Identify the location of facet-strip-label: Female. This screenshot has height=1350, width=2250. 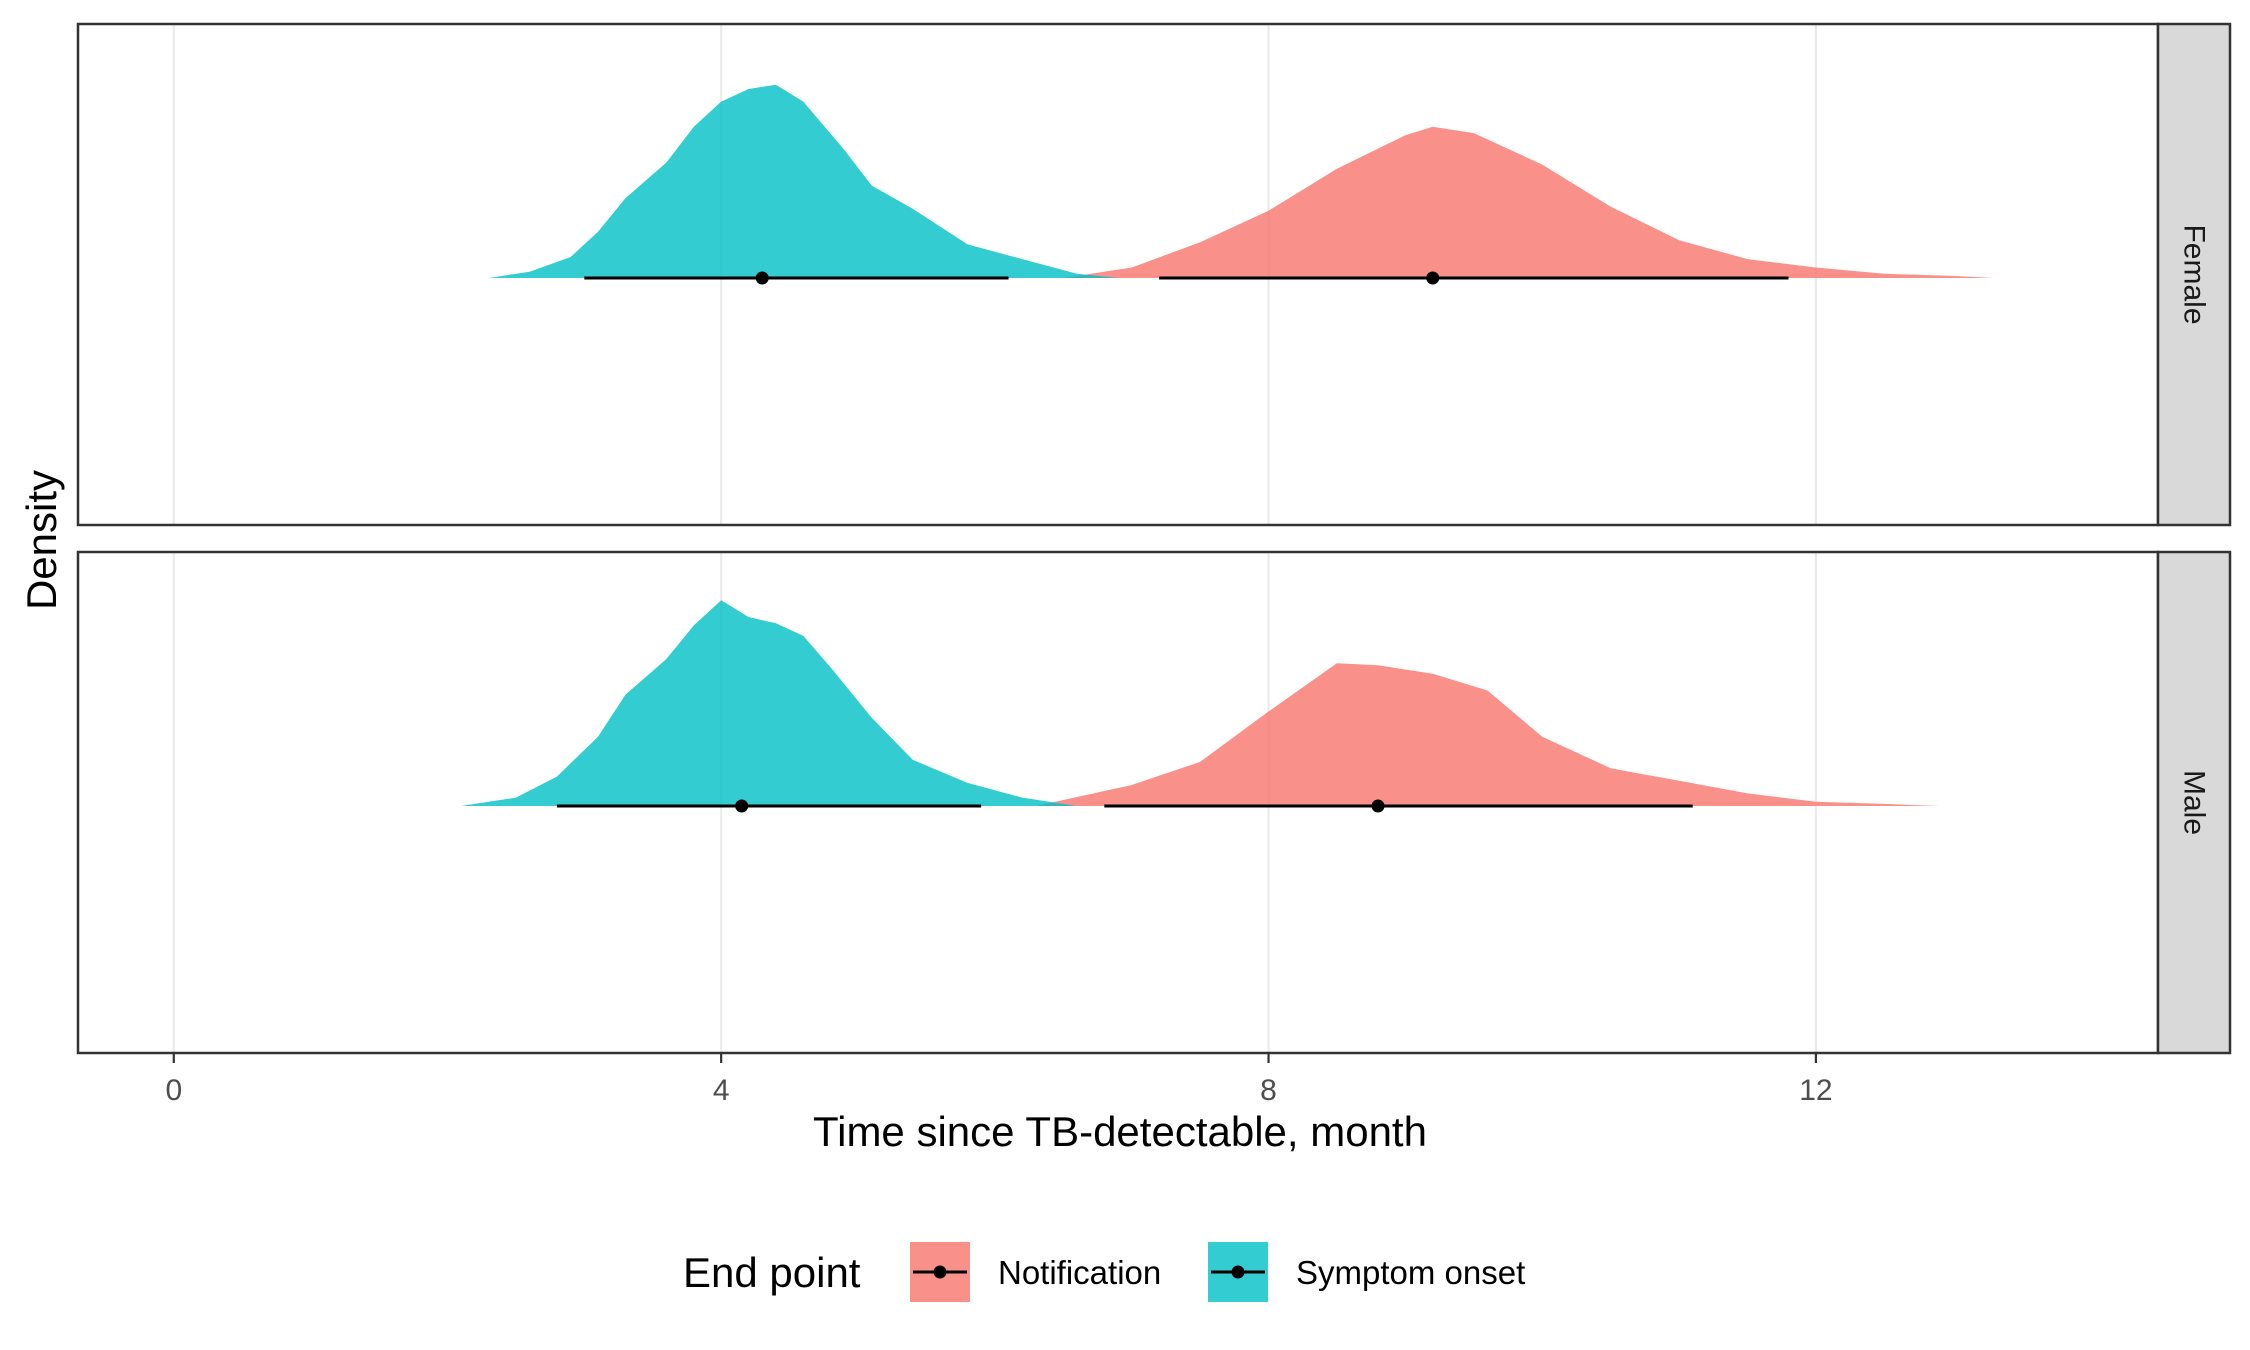
(2194, 274).